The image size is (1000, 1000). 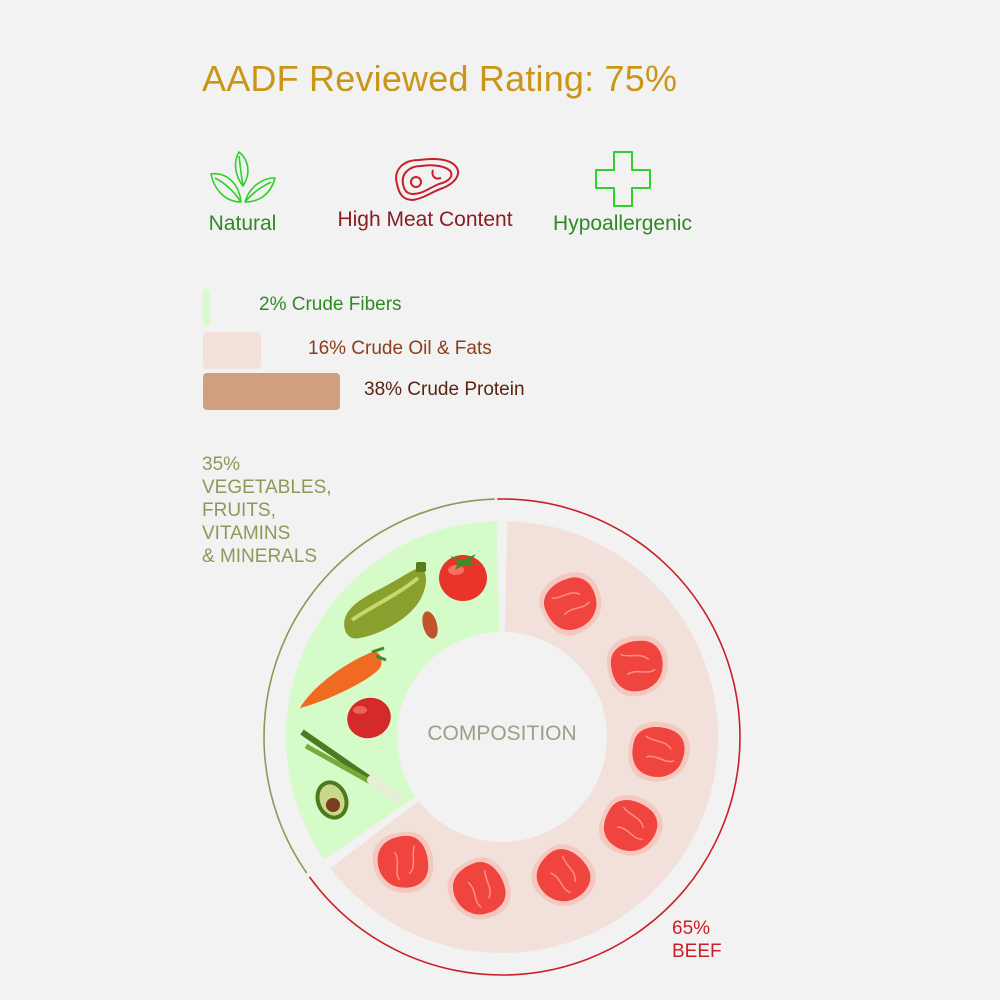 I want to click on segment-text-line: FRUITS,, so click(x=239, y=510).